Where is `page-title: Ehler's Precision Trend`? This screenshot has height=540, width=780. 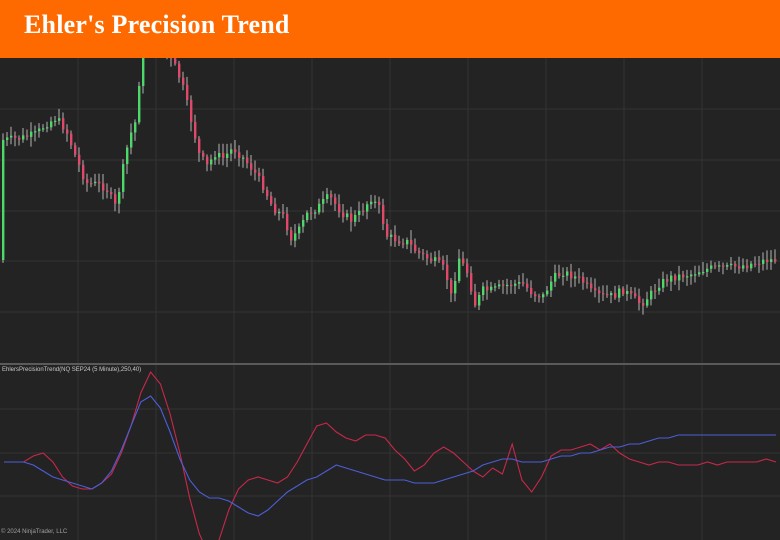 page-title: Ehler's Precision Trend is located at coordinates (157, 24).